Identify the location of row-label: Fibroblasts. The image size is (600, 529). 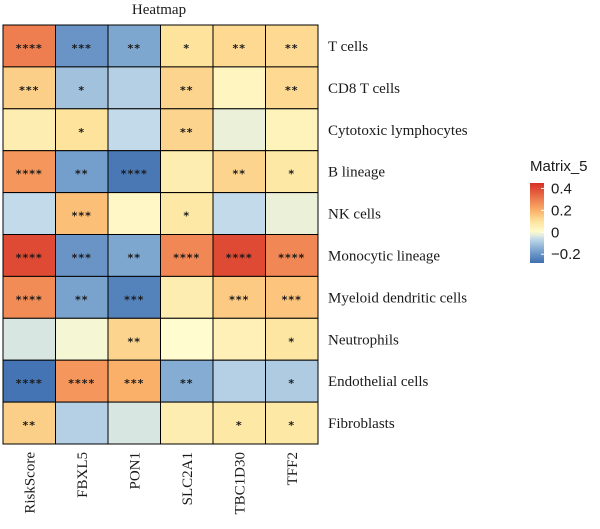
(361, 424).